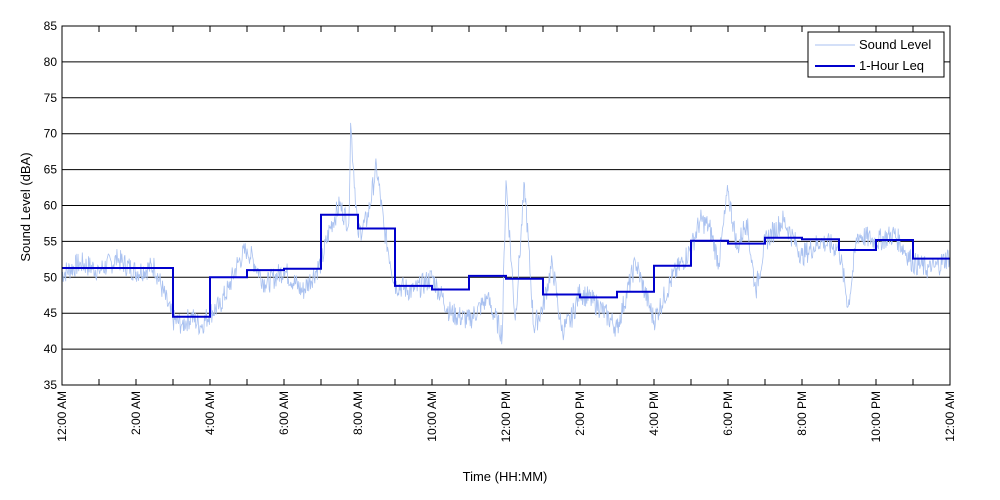 The width and height of the screenshot is (1000, 500). I want to click on y-tick-label: 65, so click(51, 170).